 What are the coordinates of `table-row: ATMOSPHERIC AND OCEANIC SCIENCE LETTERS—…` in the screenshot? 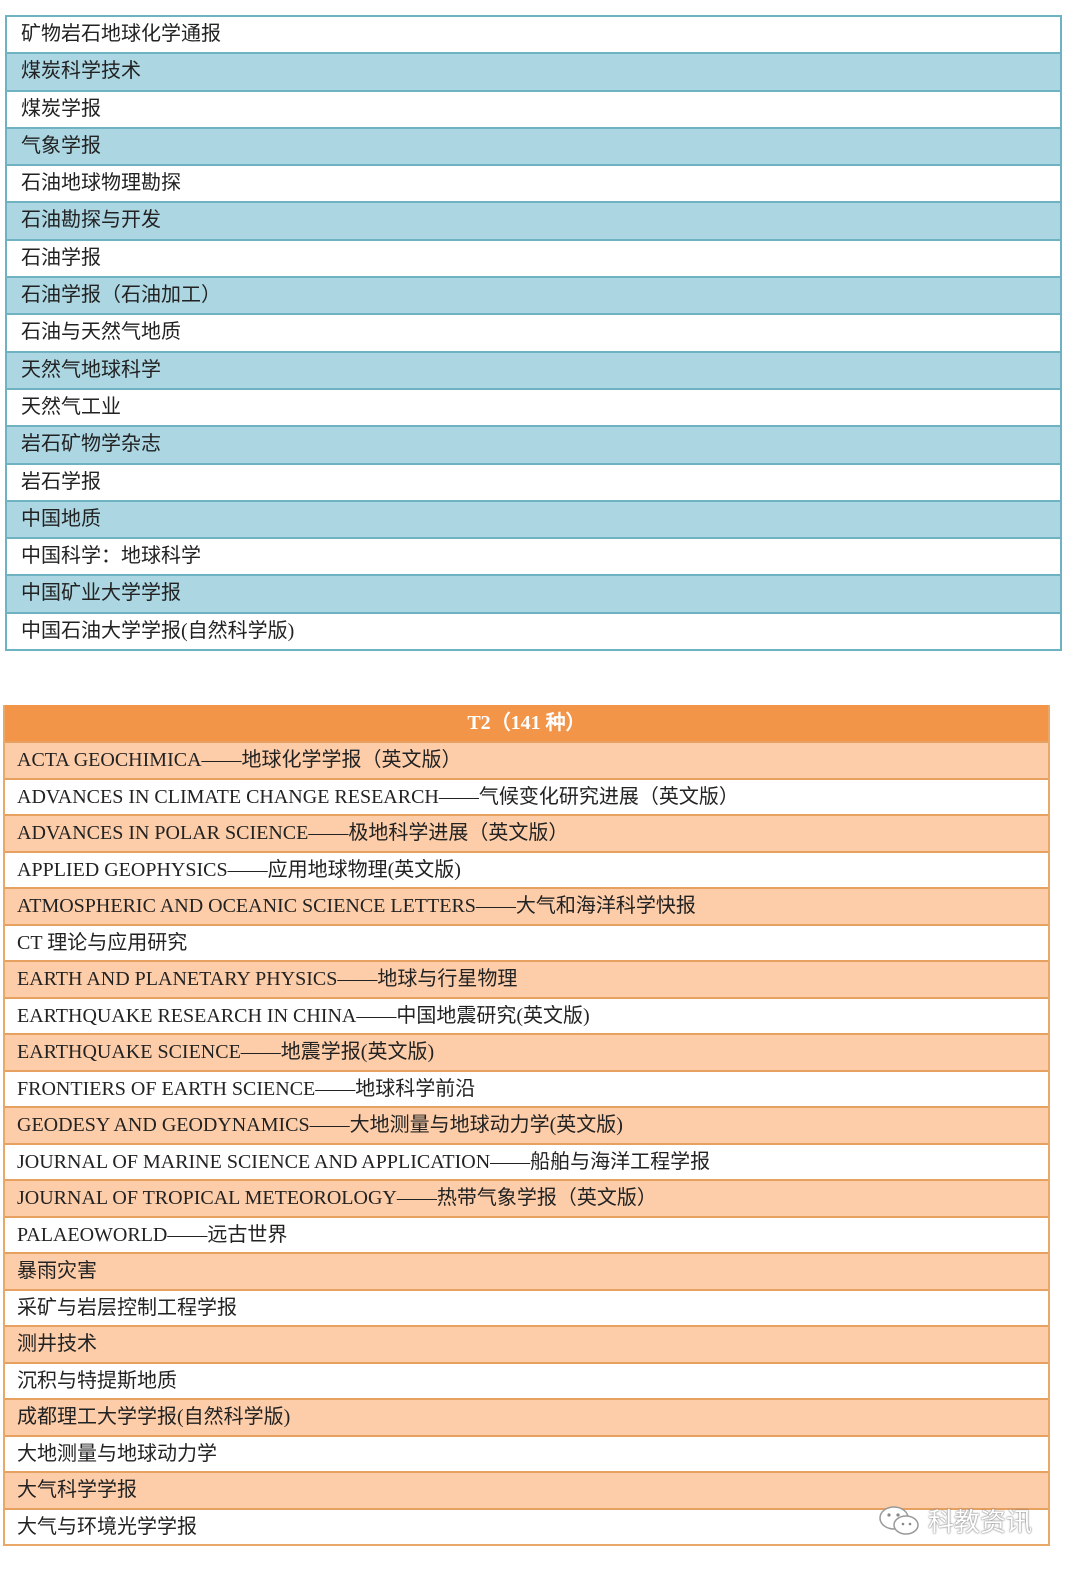 It's located at (526, 905).